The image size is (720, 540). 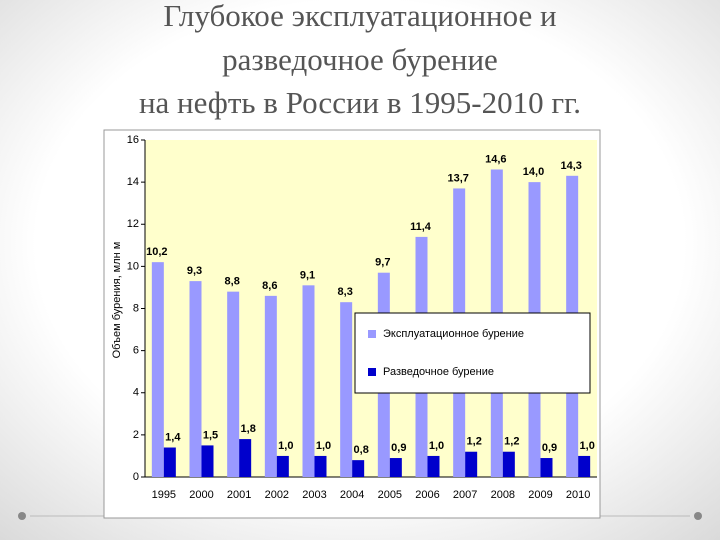 What do you see at coordinates (156, 252) in the screenshot?
I see `value-label: 10,2` at bounding box center [156, 252].